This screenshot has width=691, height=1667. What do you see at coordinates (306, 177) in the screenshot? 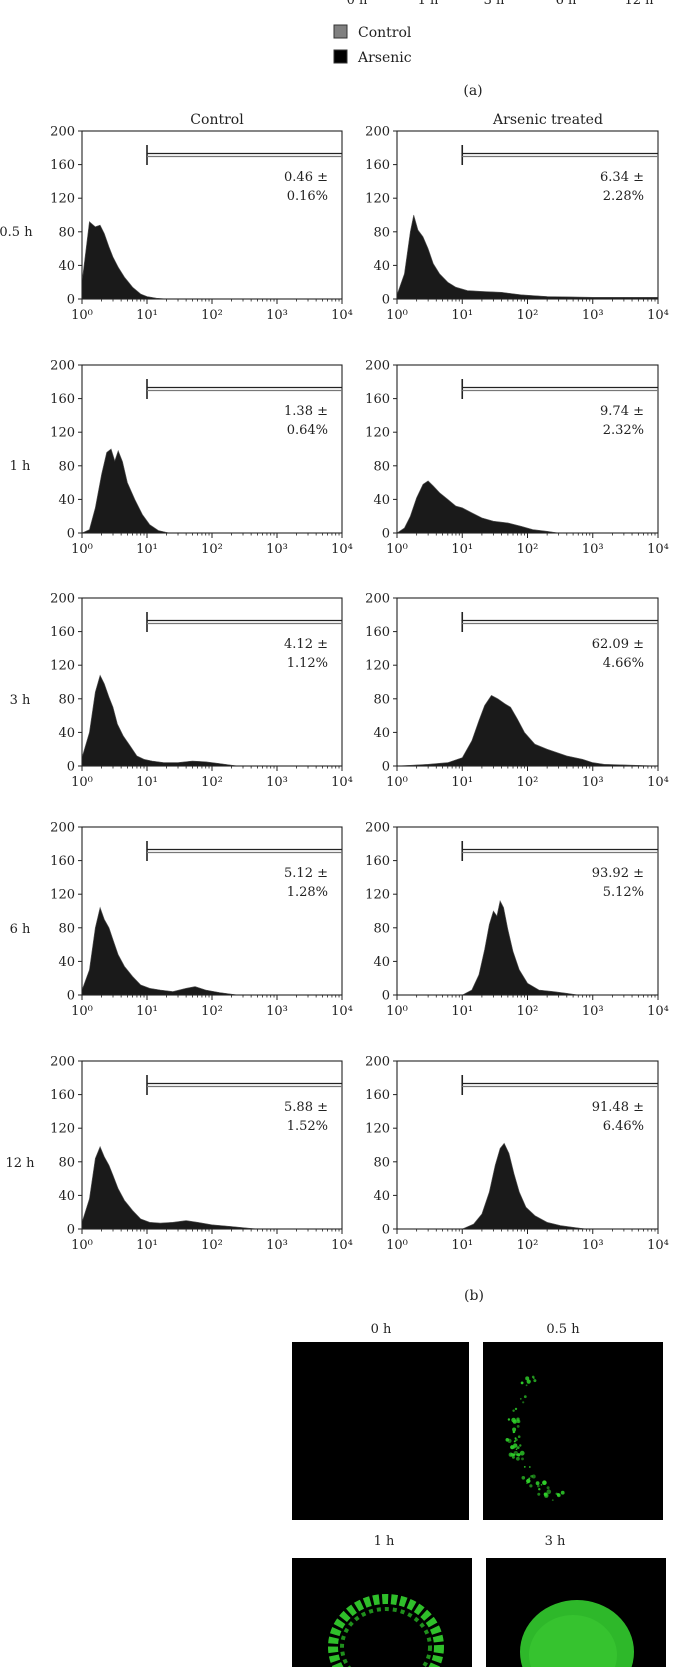
I see `gate-value: 0.46 ±` at bounding box center [306, 177].